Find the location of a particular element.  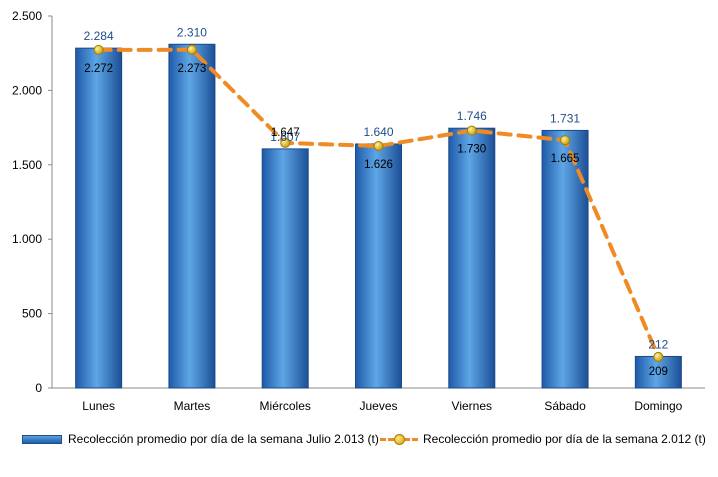

bar-value-label: 1.731 is located at coordinates (565, 118).